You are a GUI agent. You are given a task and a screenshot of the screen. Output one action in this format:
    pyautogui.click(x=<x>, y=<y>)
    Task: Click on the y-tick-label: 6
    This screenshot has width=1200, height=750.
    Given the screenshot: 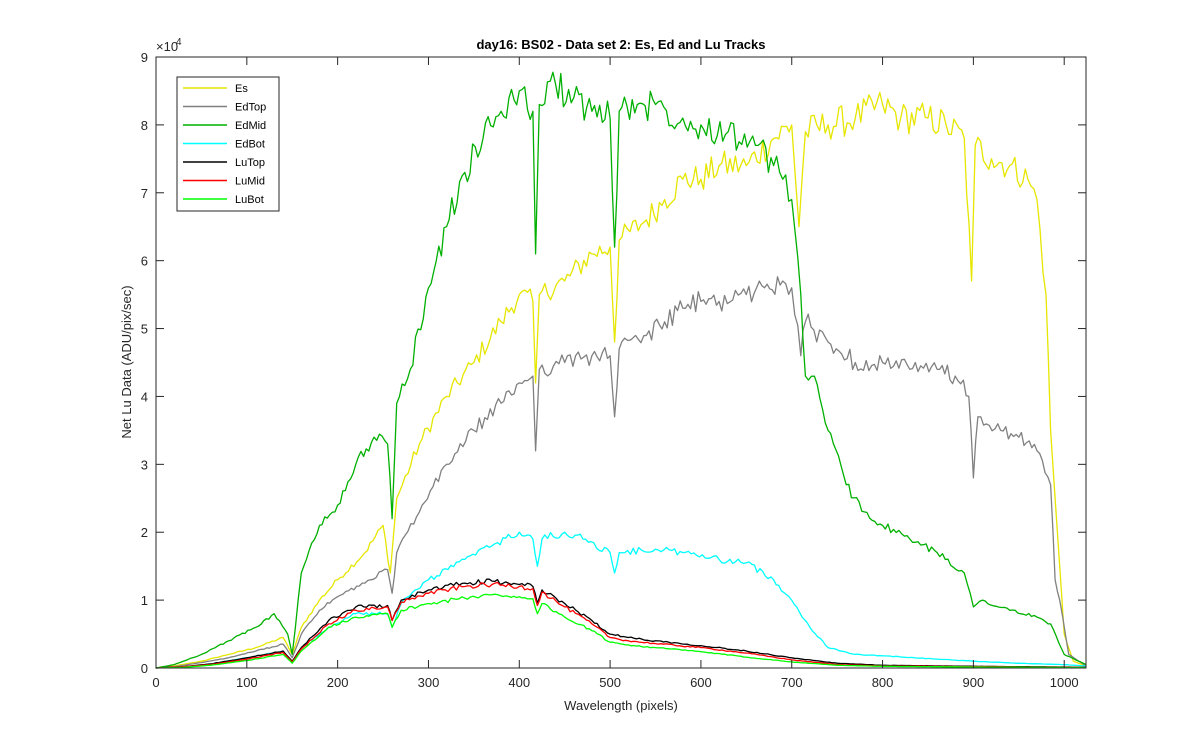 What is the action you would take?
    pyautogui.click(x=144, y=261)
    